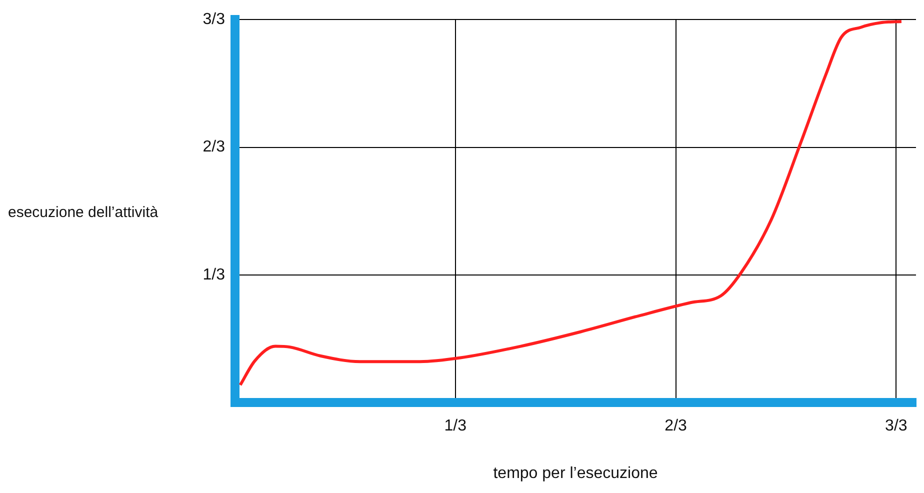  I want to click on y-tick-label: 1/3, so click(214, 275).